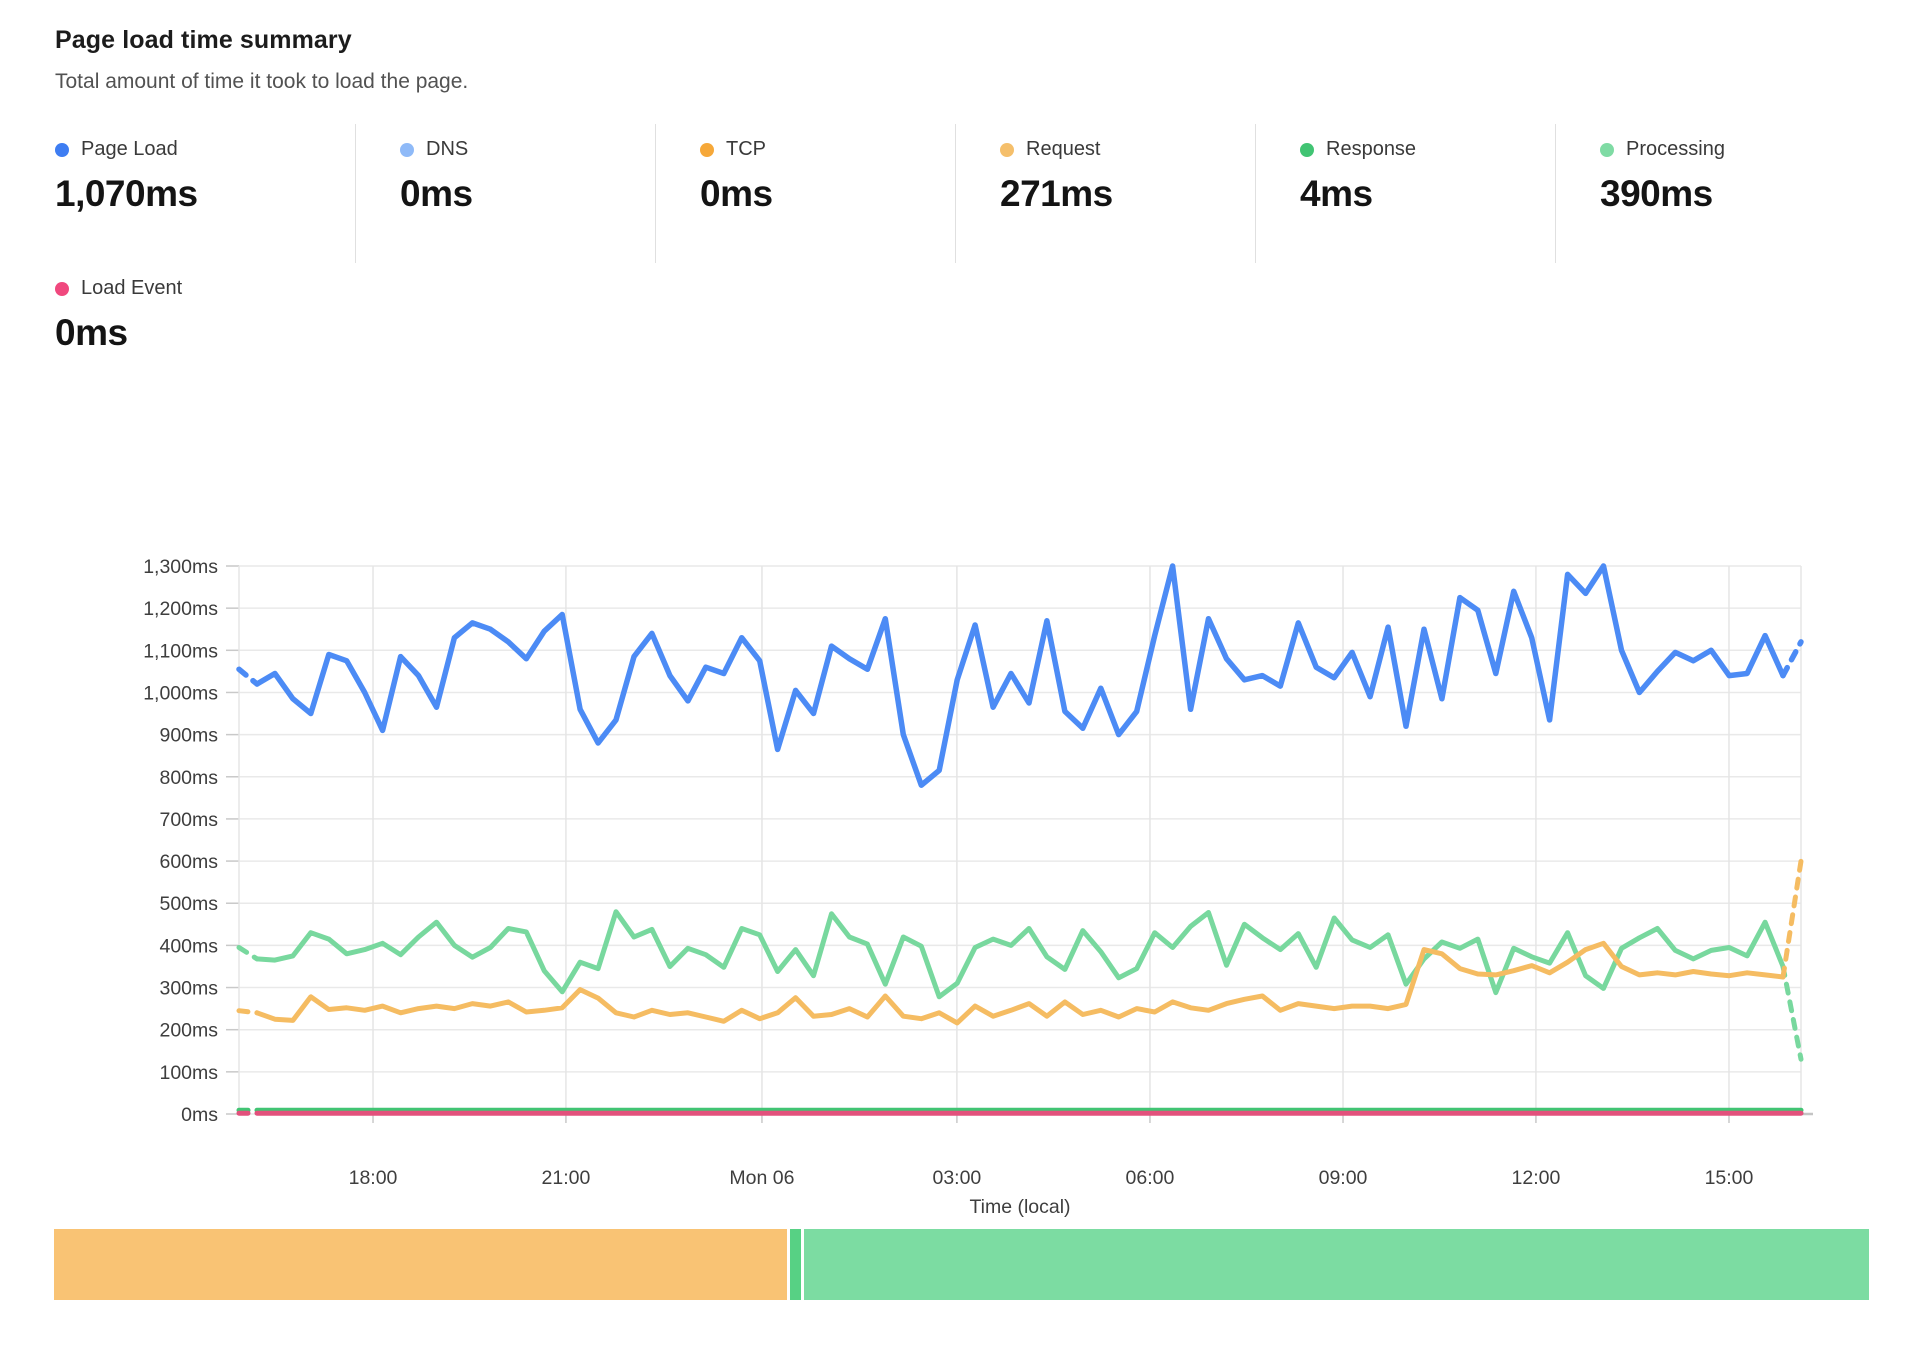 Image resolution: width=1910 pixels, height=1352 pixels. I want to click on y-tick-label: 1,300ms, so click(180, 567).